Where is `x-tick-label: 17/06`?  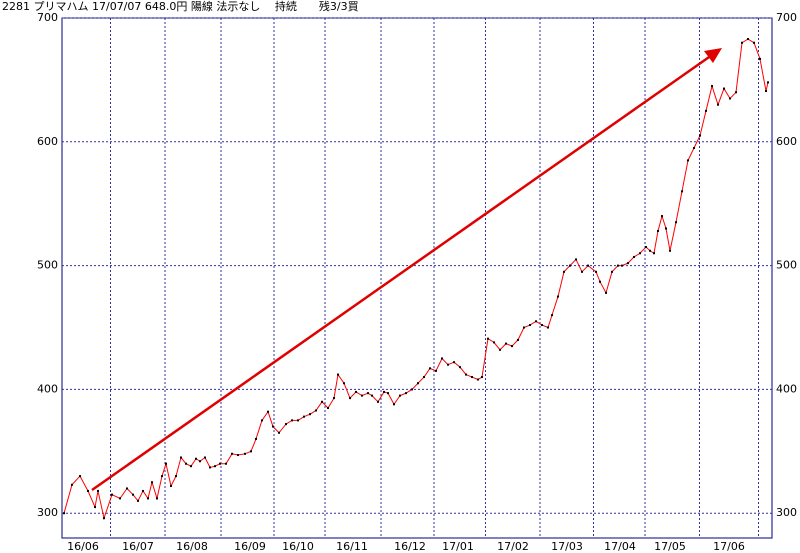
x-tick-label: 17/06 is located at coordinates (729, 546).